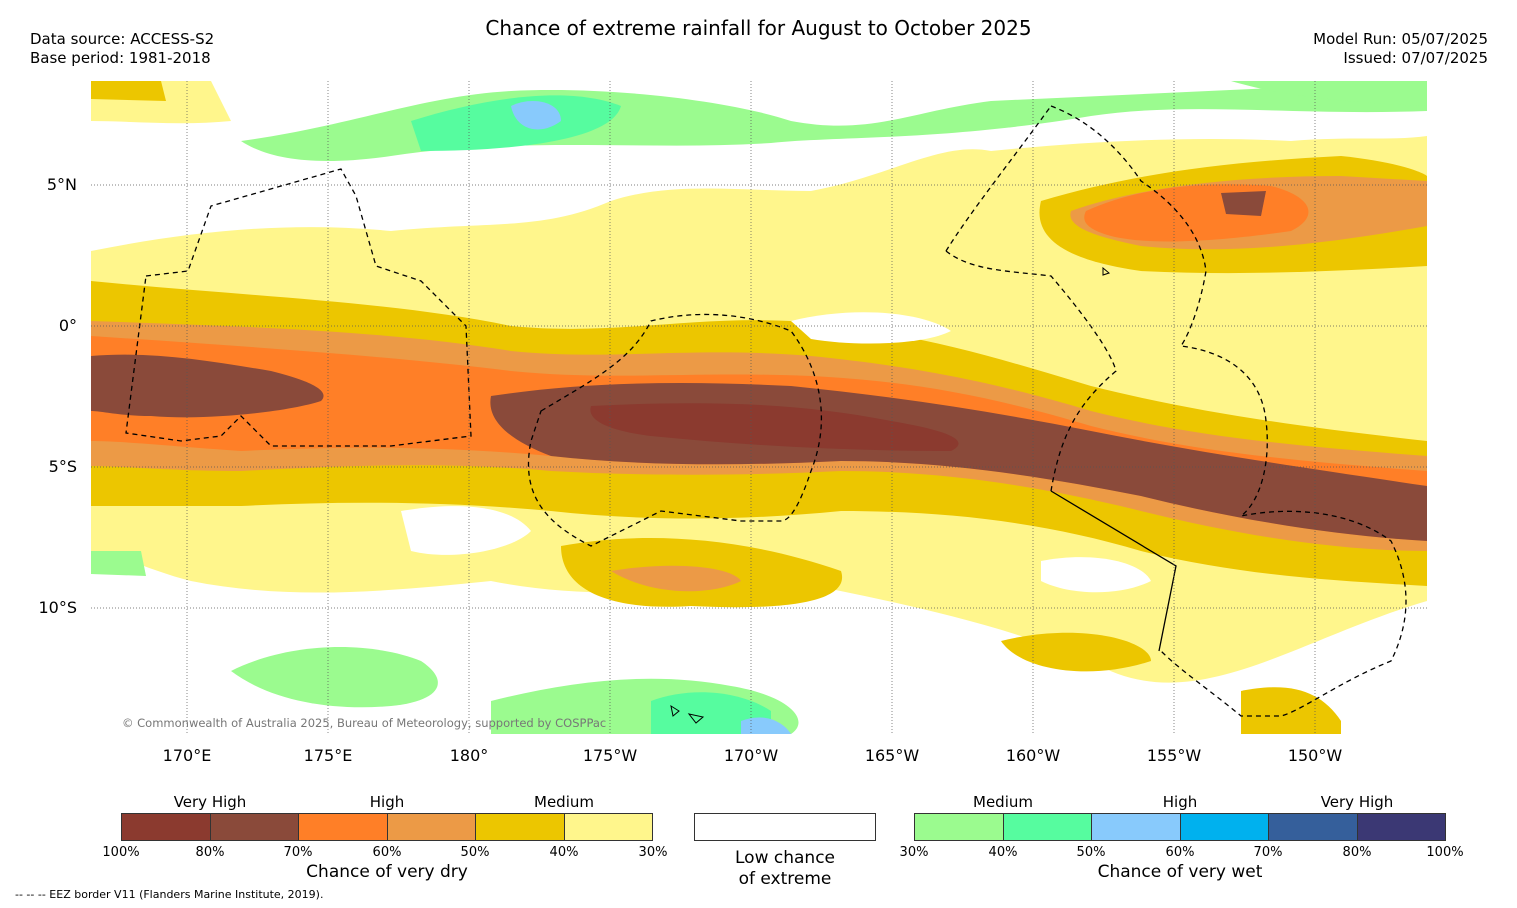 This screenshot has width=1517, height=908. What do you see at coordinates (1180, 802) in the screenshot?
I see `wet-group-high: High` at bounding box center [1180, 802].